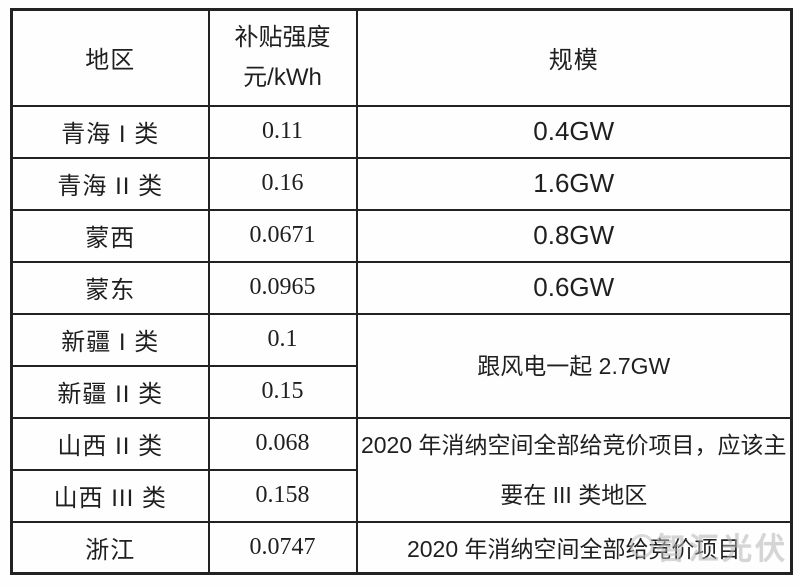 This screenshot has height=587, width=800. Describe the element at coordinates (282, 131) in the screenshot. I see `subsidy-cell: 0.11` at that location.